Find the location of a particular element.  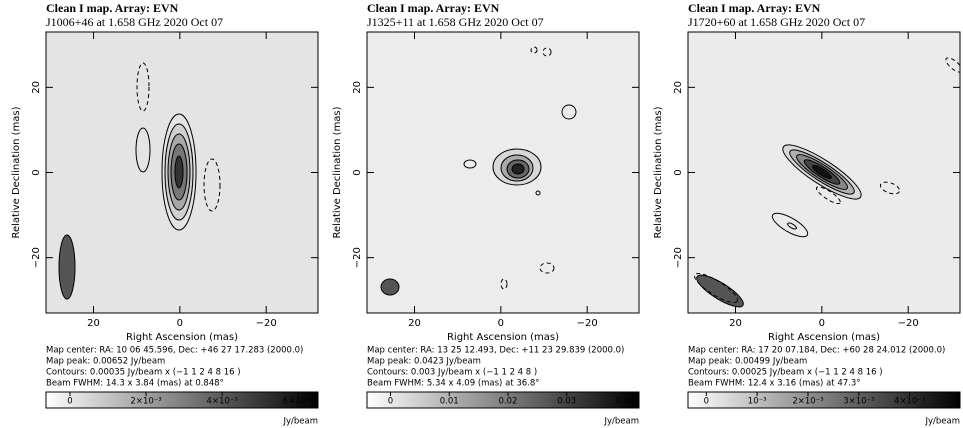

colorbar-tick-label: 0.02 is located at coordinates (508, 402).